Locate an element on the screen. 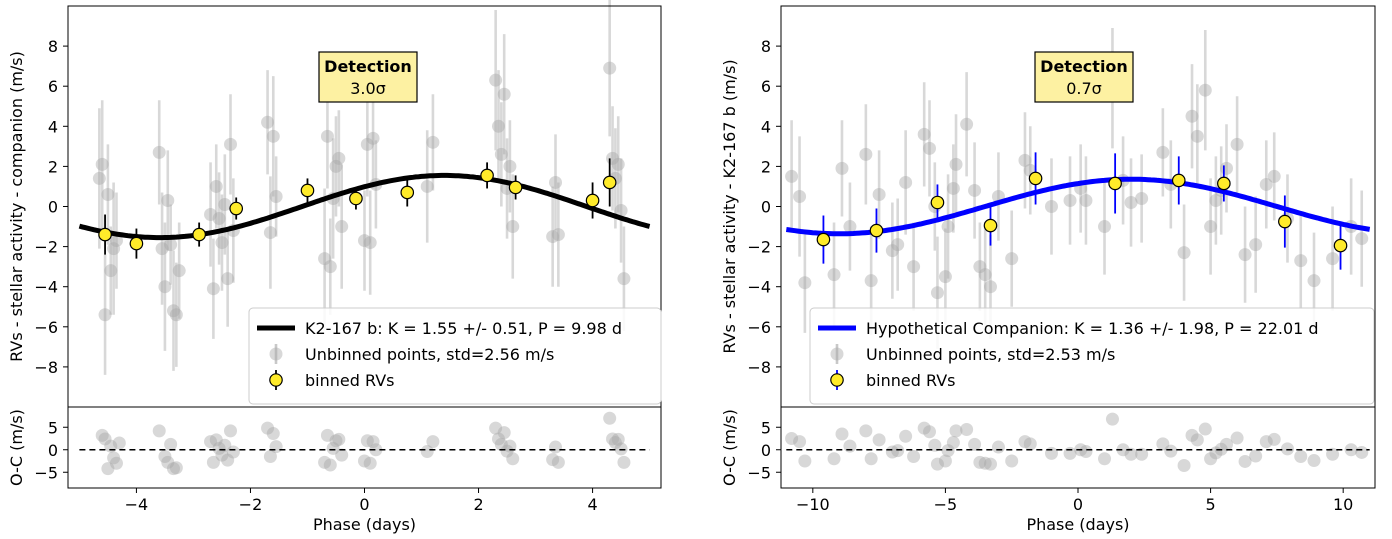  x-tick-label: 2 is located at coordinates (478, 504).